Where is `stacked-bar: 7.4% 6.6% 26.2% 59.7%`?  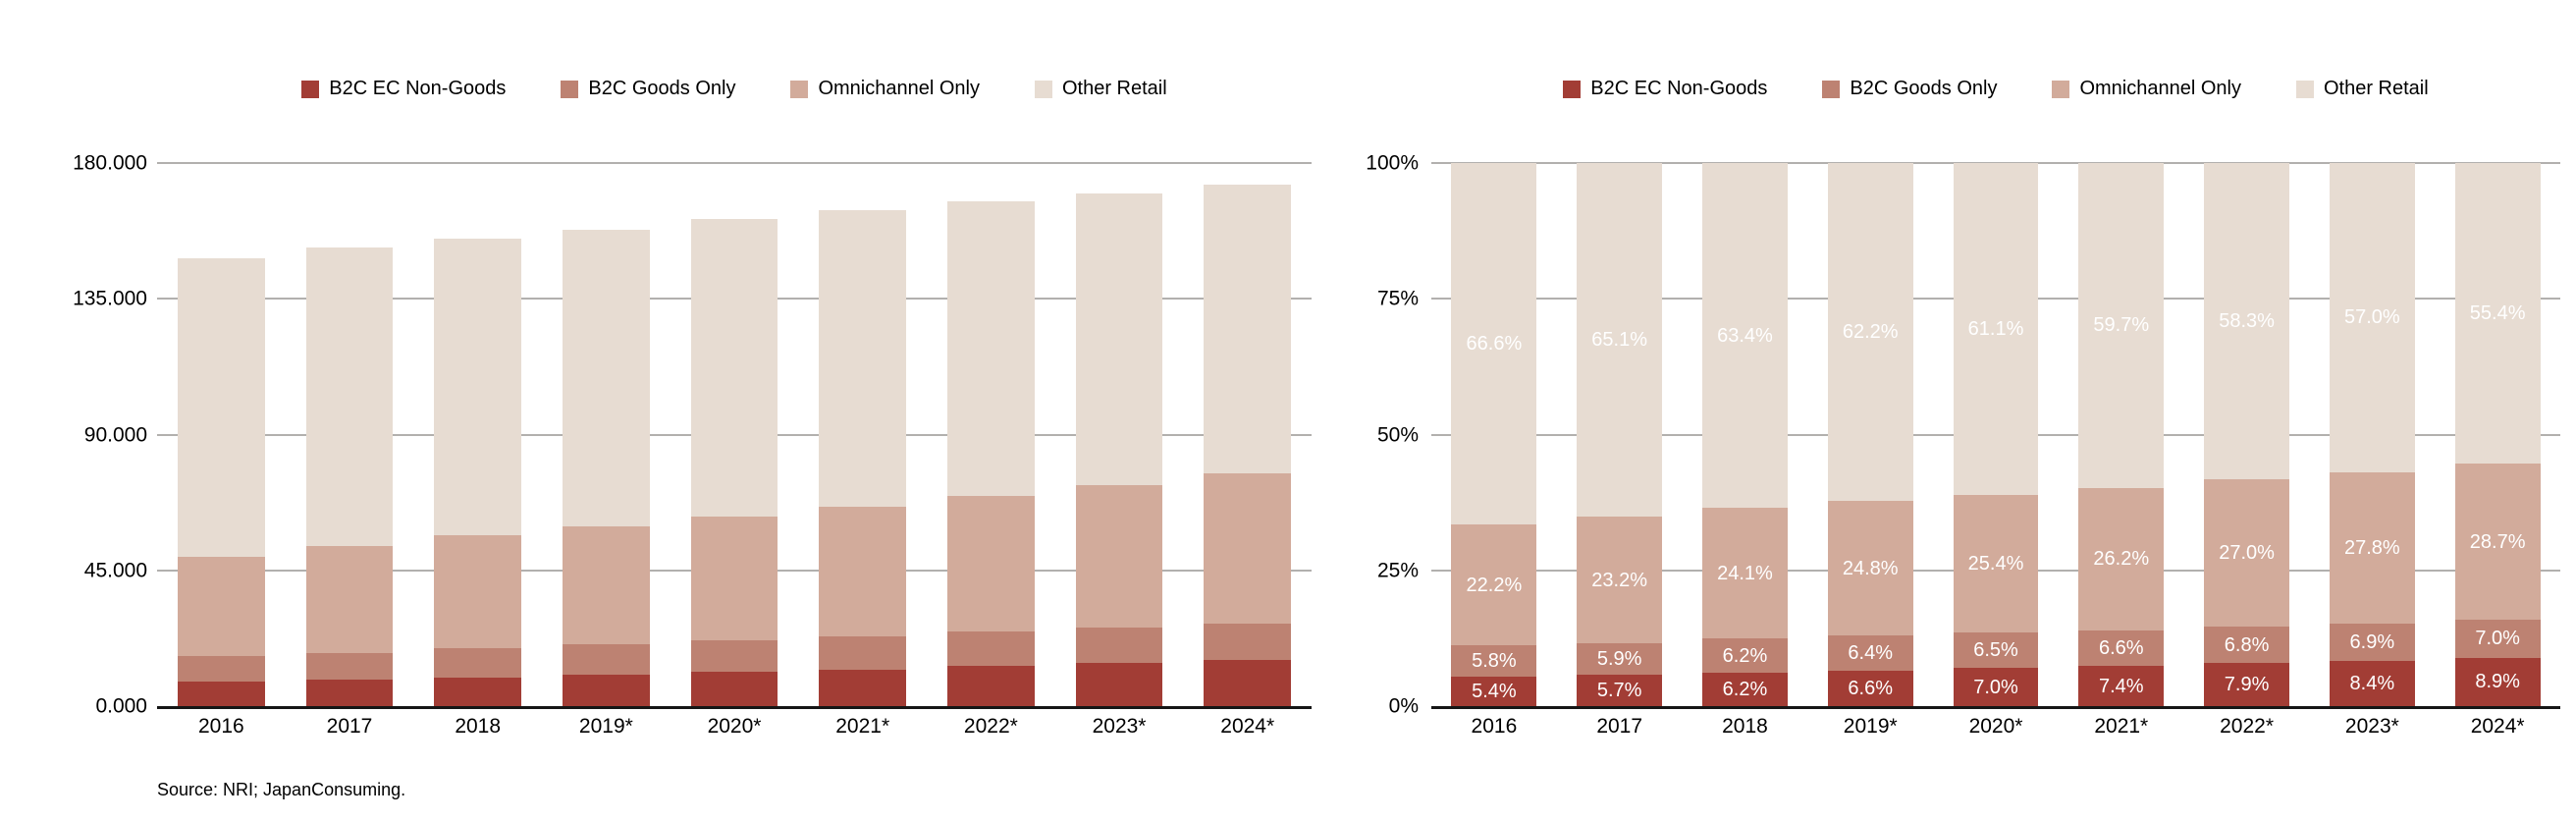 stacked-bar: 7.4% 6.6% 26.2% 59.7% is located at coordinates (2121, 434).